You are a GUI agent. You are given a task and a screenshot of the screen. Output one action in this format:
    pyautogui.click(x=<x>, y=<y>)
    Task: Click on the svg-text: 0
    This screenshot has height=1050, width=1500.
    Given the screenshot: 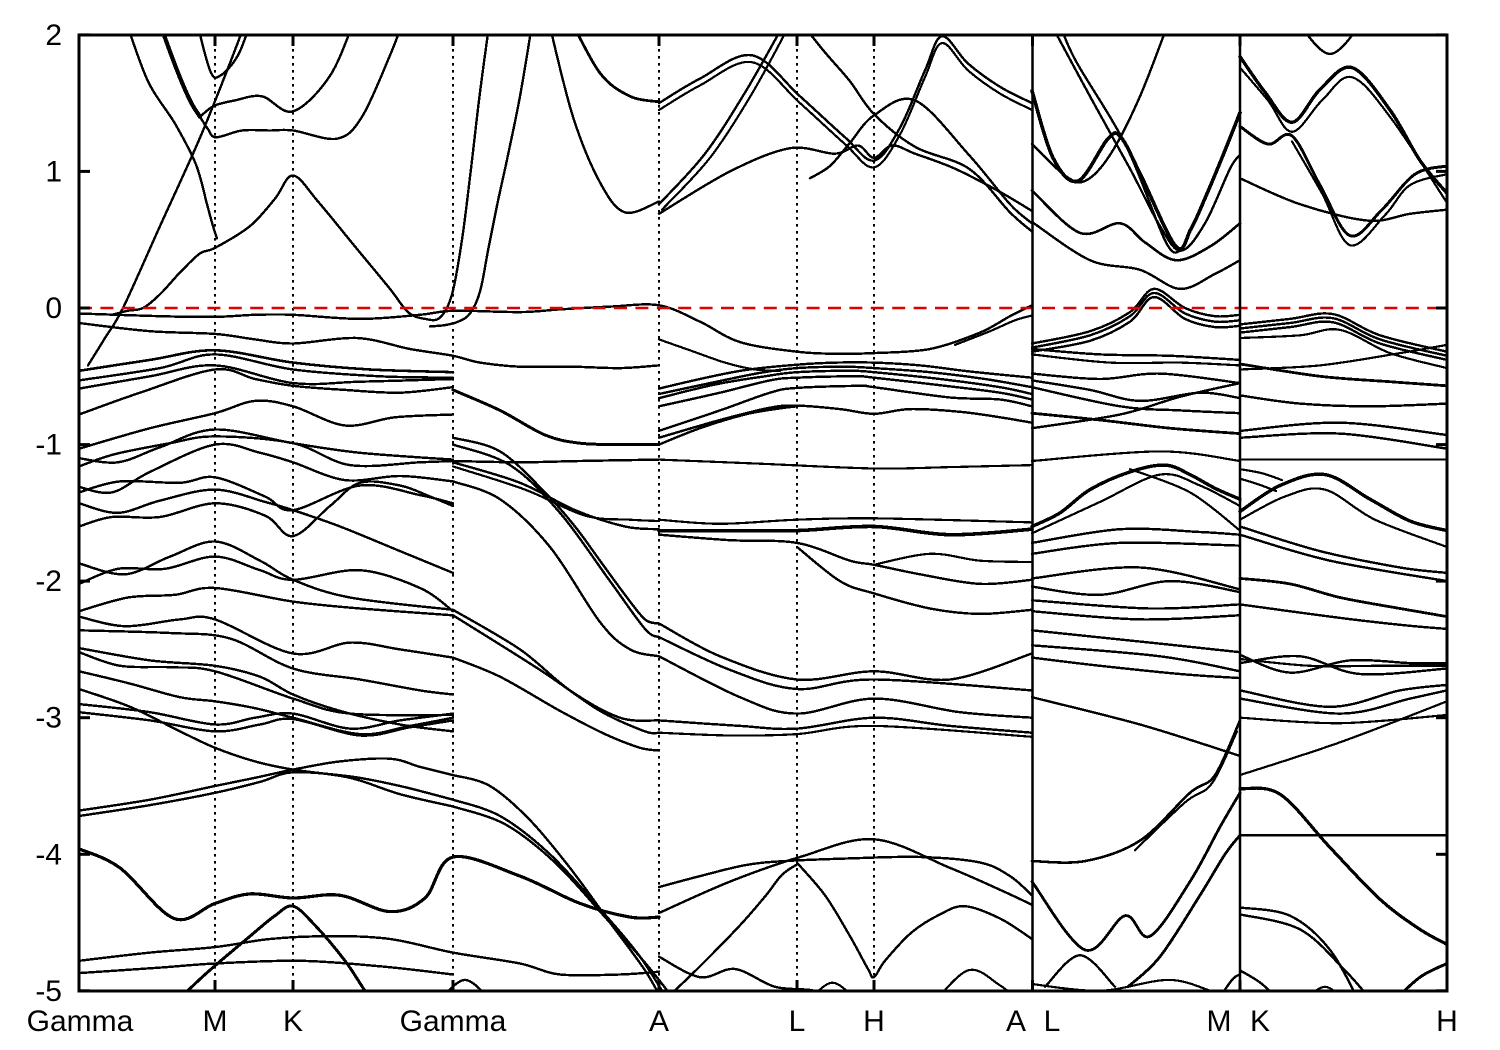 What is the action you would take?
    pyautogui.click(x=53, y=308)
    